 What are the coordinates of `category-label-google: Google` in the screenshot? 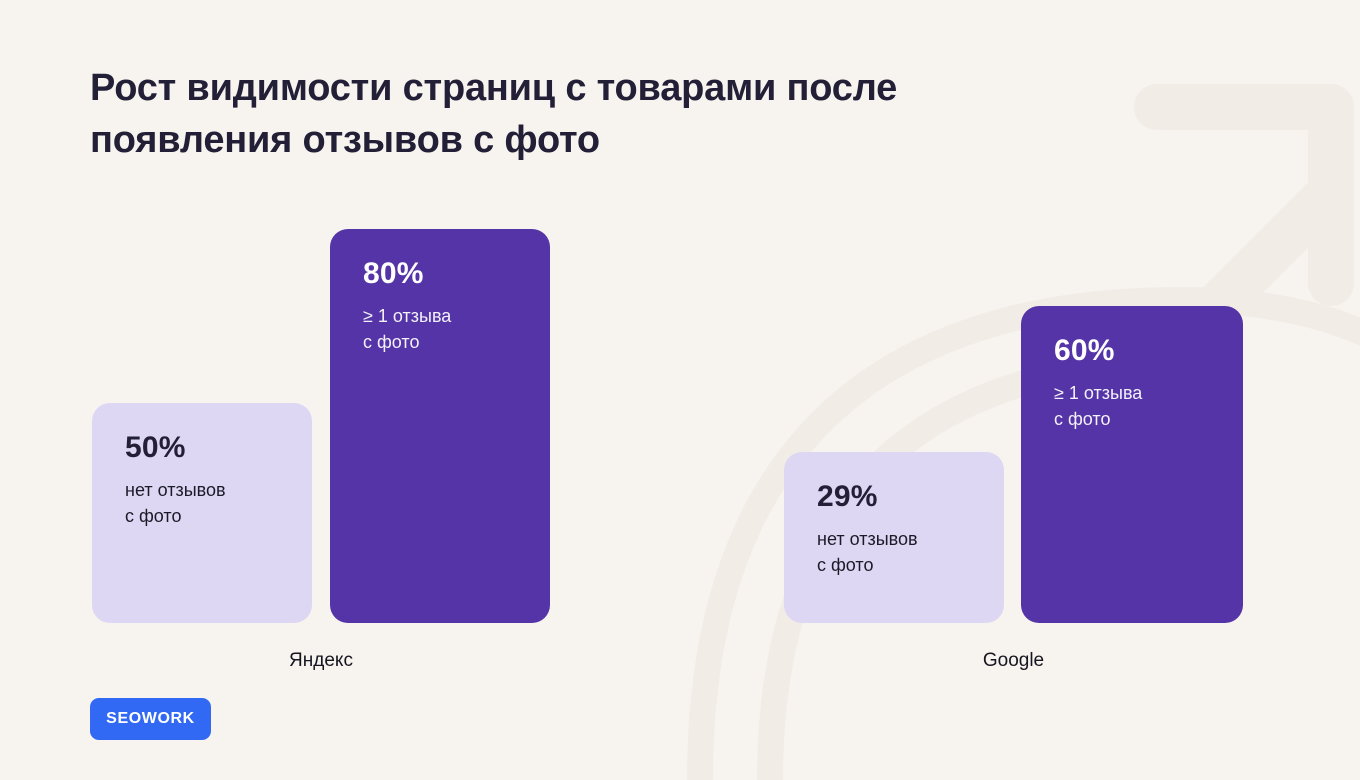 It's located at (1013, 660).